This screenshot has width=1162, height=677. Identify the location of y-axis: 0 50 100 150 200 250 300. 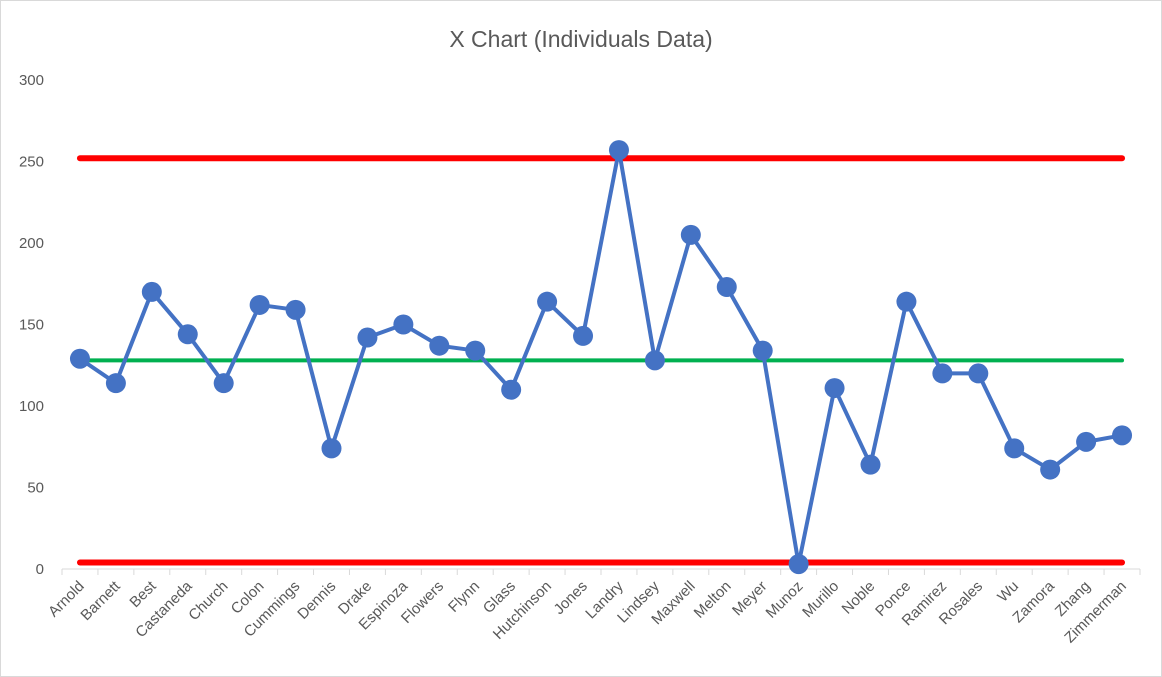
(31, 325).